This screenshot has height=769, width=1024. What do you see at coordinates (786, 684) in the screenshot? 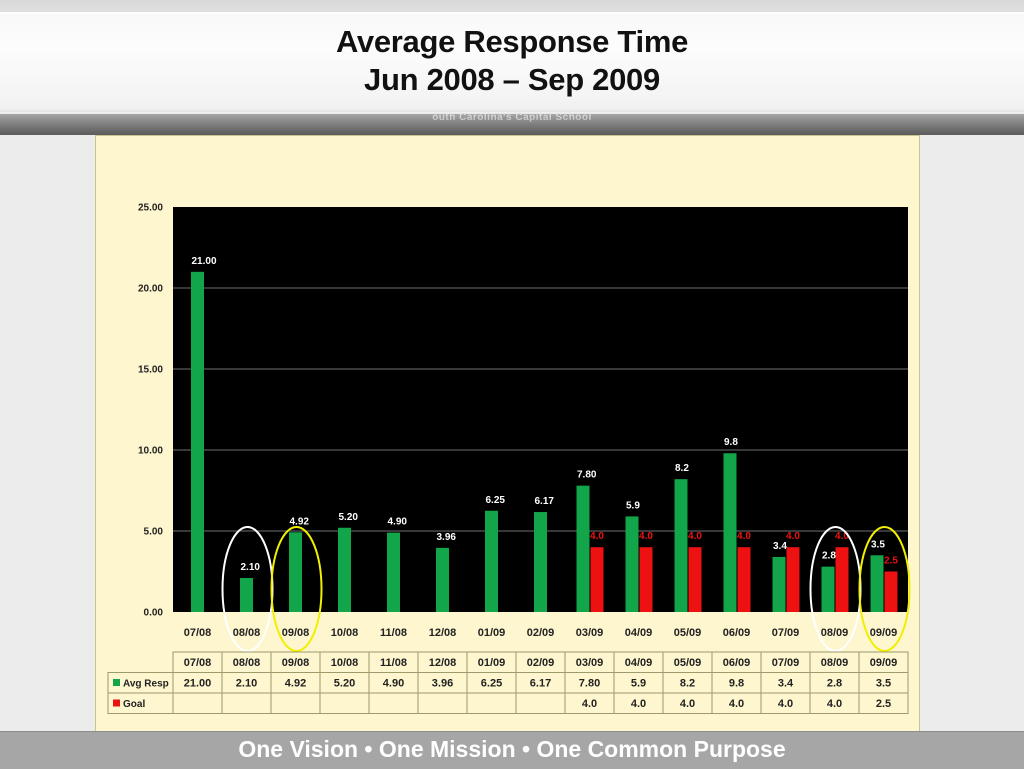
I see `data-table-avg-cell: 3.4` at bounding box center [786, 684].